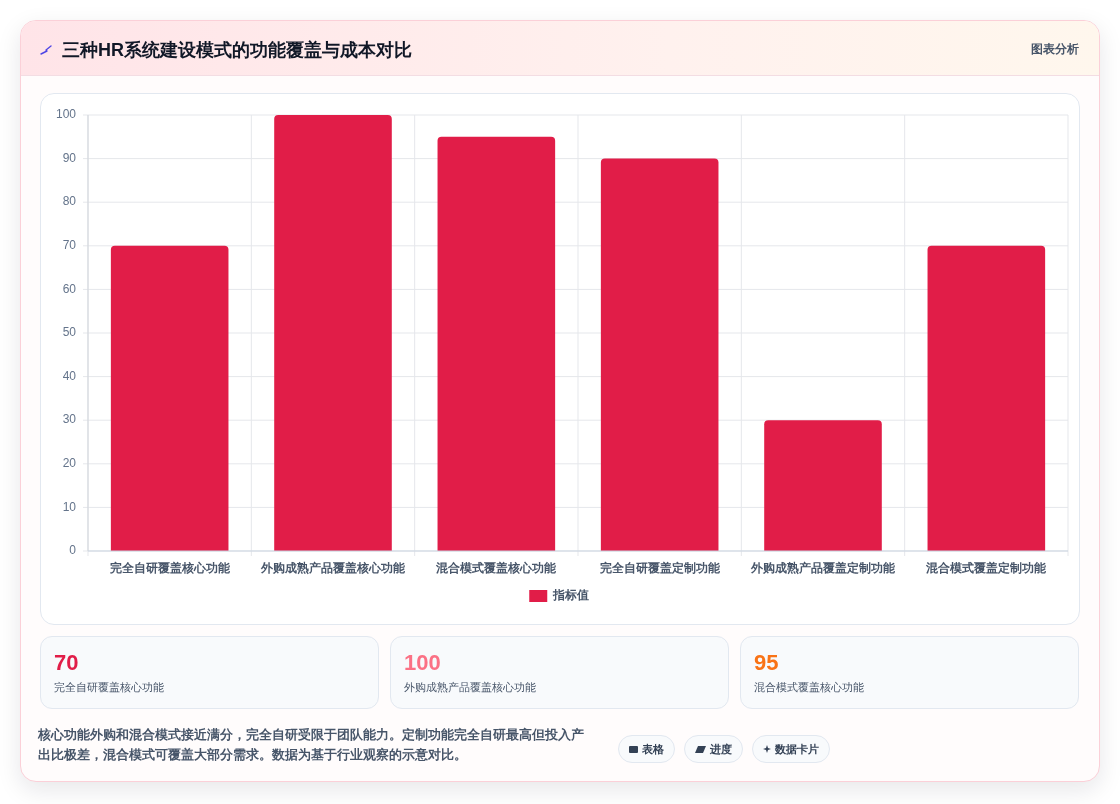  What do you see at coordinates (823, 568) in the screenshot?
I see `x-tick-label: 外购成熟产品覆盖定制功能` at bounding box center [823, 568].